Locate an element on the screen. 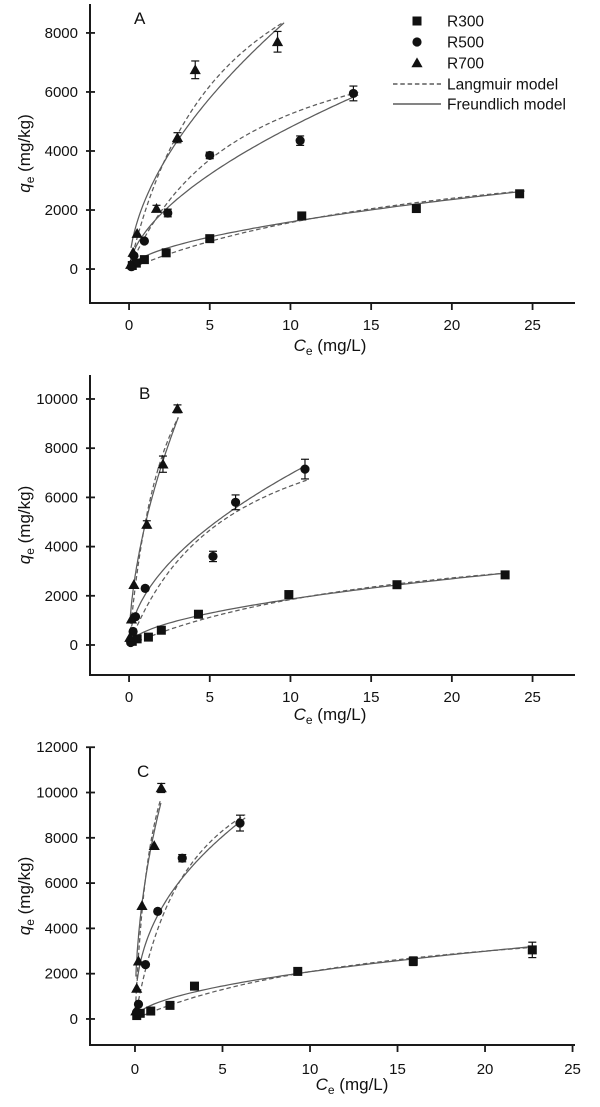 The height and width of the screenshot is (1107, 600). panel-label: A is located at coordinates (140, 18).